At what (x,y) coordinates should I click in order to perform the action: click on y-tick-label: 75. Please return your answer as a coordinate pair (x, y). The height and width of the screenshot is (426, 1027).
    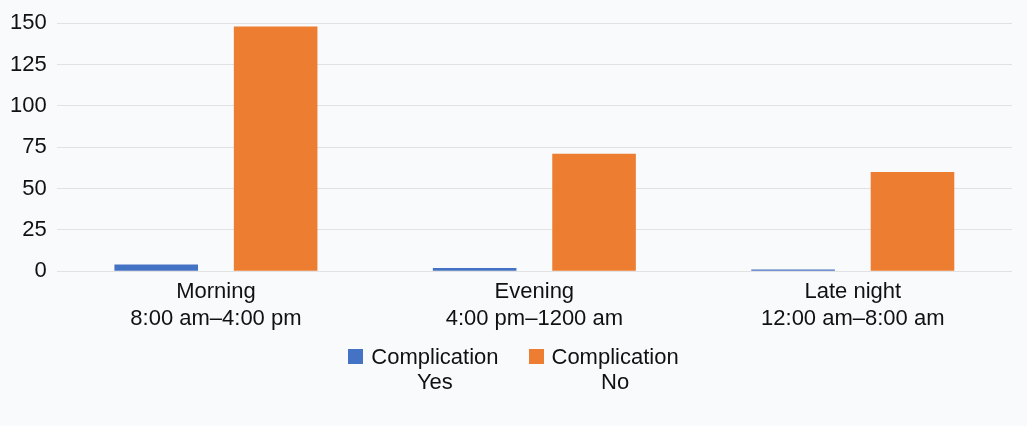
    Looking at the image, I should click on (34, 146).